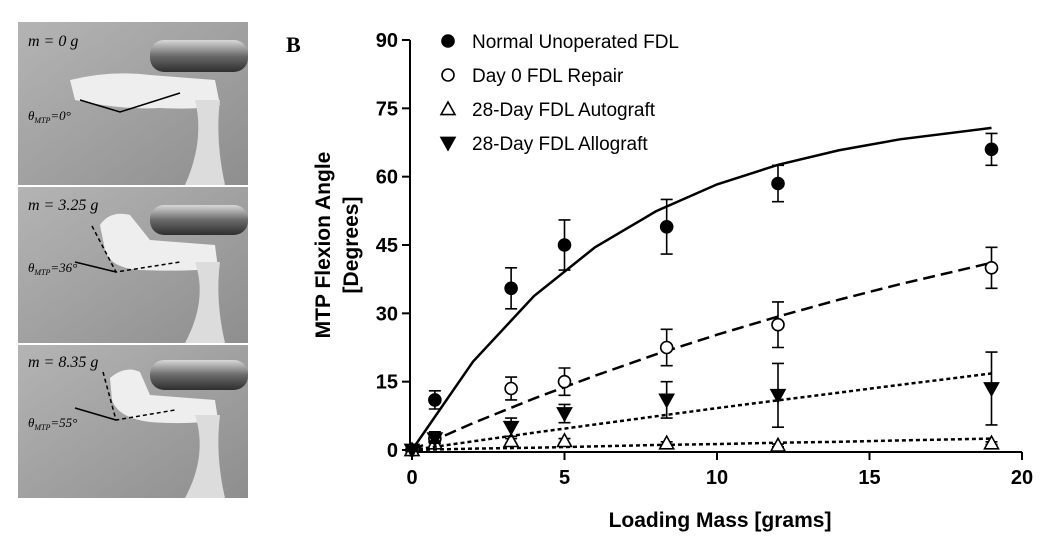 This screenshot has width=1050, height=546. What do you see at coordinates (63, 205) in the screenshot?
I see `mass-label: m = 3.25 g` at bounding box center [63, 205].